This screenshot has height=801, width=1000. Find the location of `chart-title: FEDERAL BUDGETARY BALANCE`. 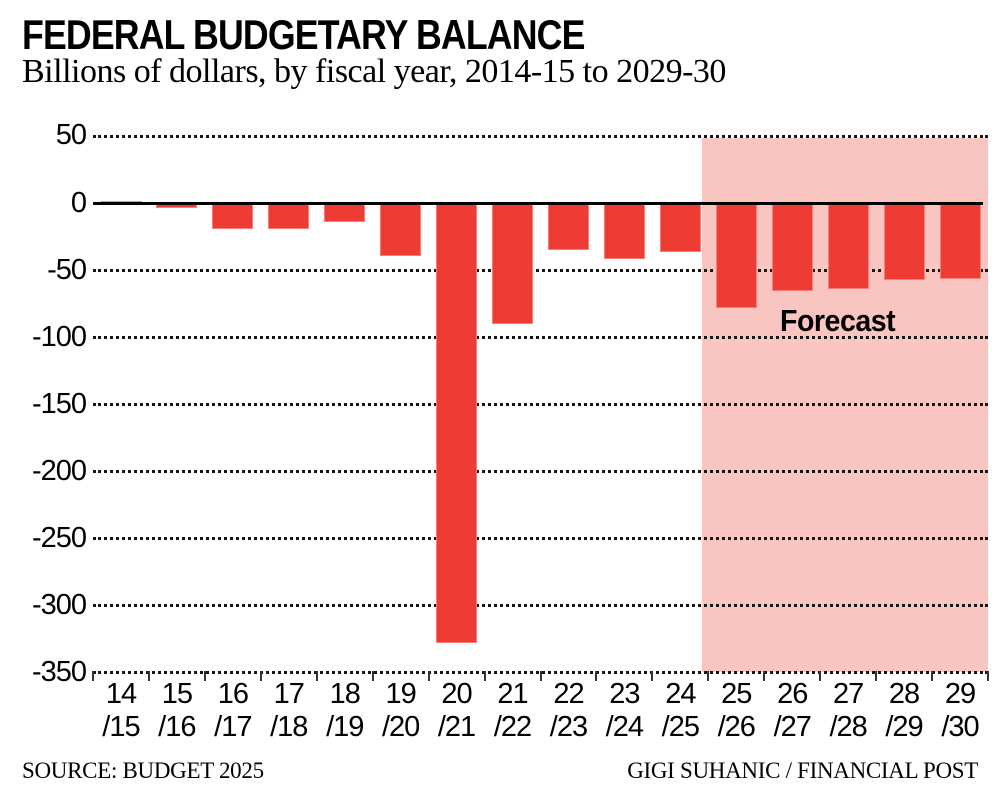

chart-title: FEDERAL BUDGETARY BALANCE is located at coordinates (303, 34).